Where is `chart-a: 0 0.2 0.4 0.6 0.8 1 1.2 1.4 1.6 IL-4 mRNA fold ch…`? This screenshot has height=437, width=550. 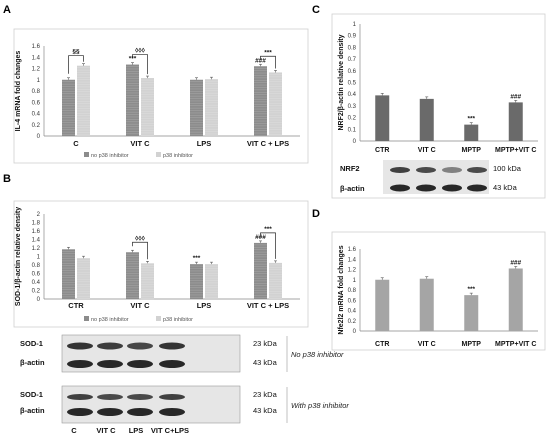 chart-a: 0 0.2 0.4 0.6 0.8 1 1.2 1.4 1.6 IL-4 mRNA fold ch… is located at coordinates (157, 101).